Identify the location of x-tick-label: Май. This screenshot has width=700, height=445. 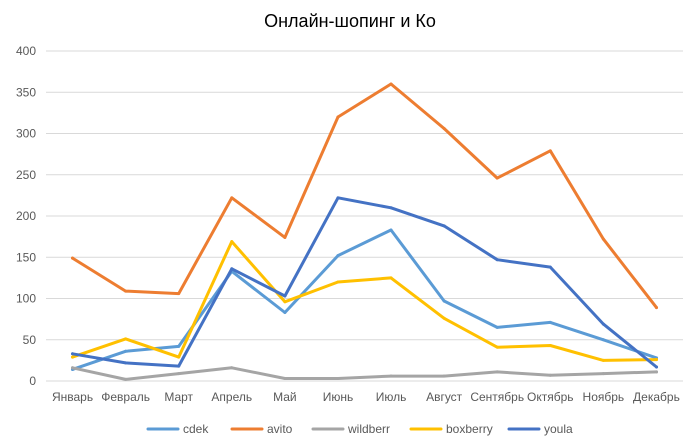
(285, 397).